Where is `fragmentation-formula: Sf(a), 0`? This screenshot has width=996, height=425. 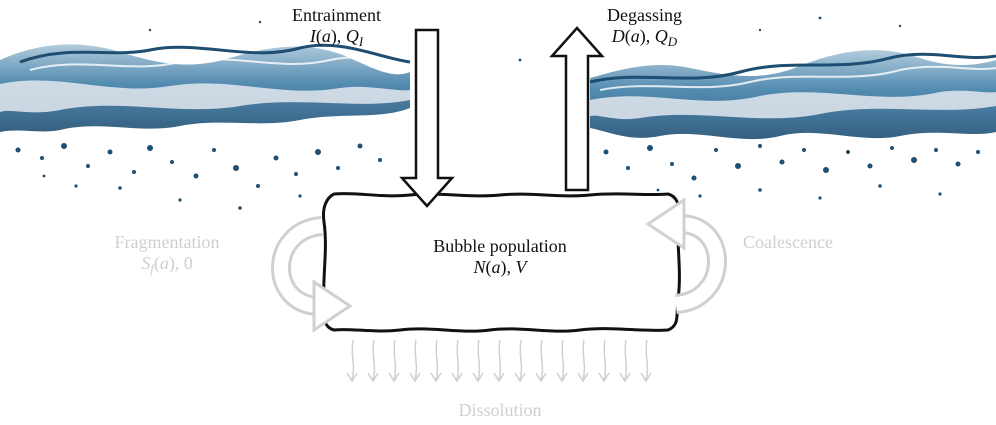 fragmentation-formula: Sf(a), 0 is located at coordinates (167, 264).